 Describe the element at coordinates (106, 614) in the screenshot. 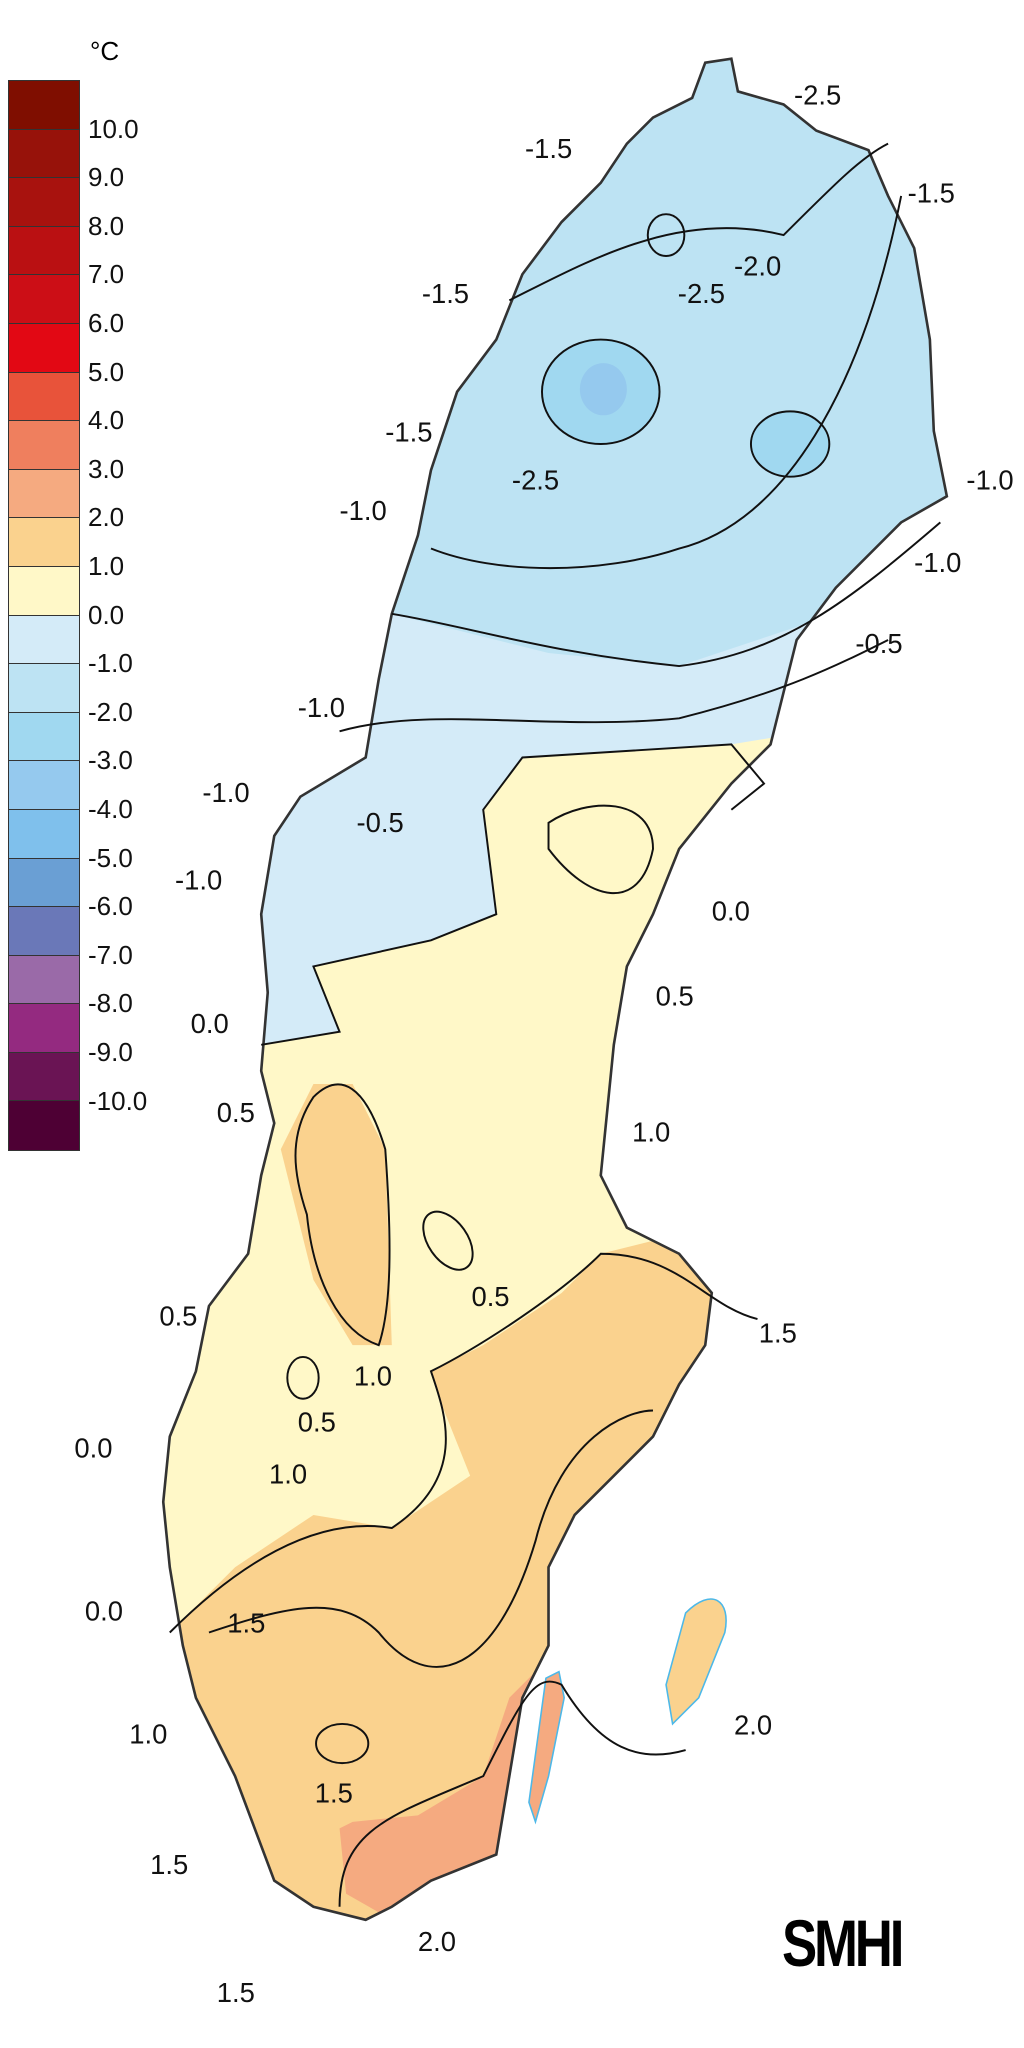

I see `legend-label: 0.0` at that location.